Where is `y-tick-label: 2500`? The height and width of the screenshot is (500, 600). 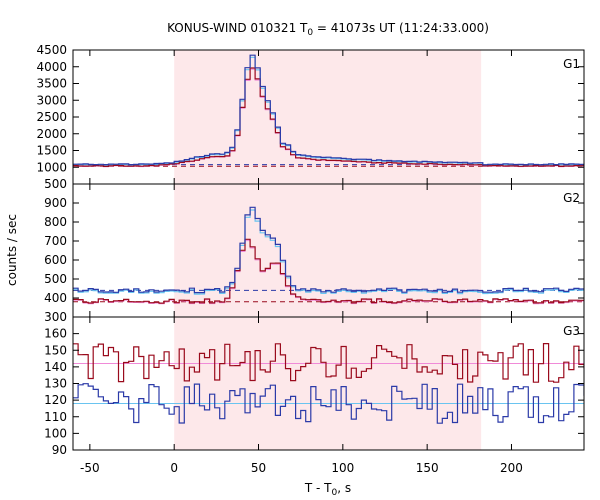
y-tick-label: 2500 is located at coordinates (51, 117).